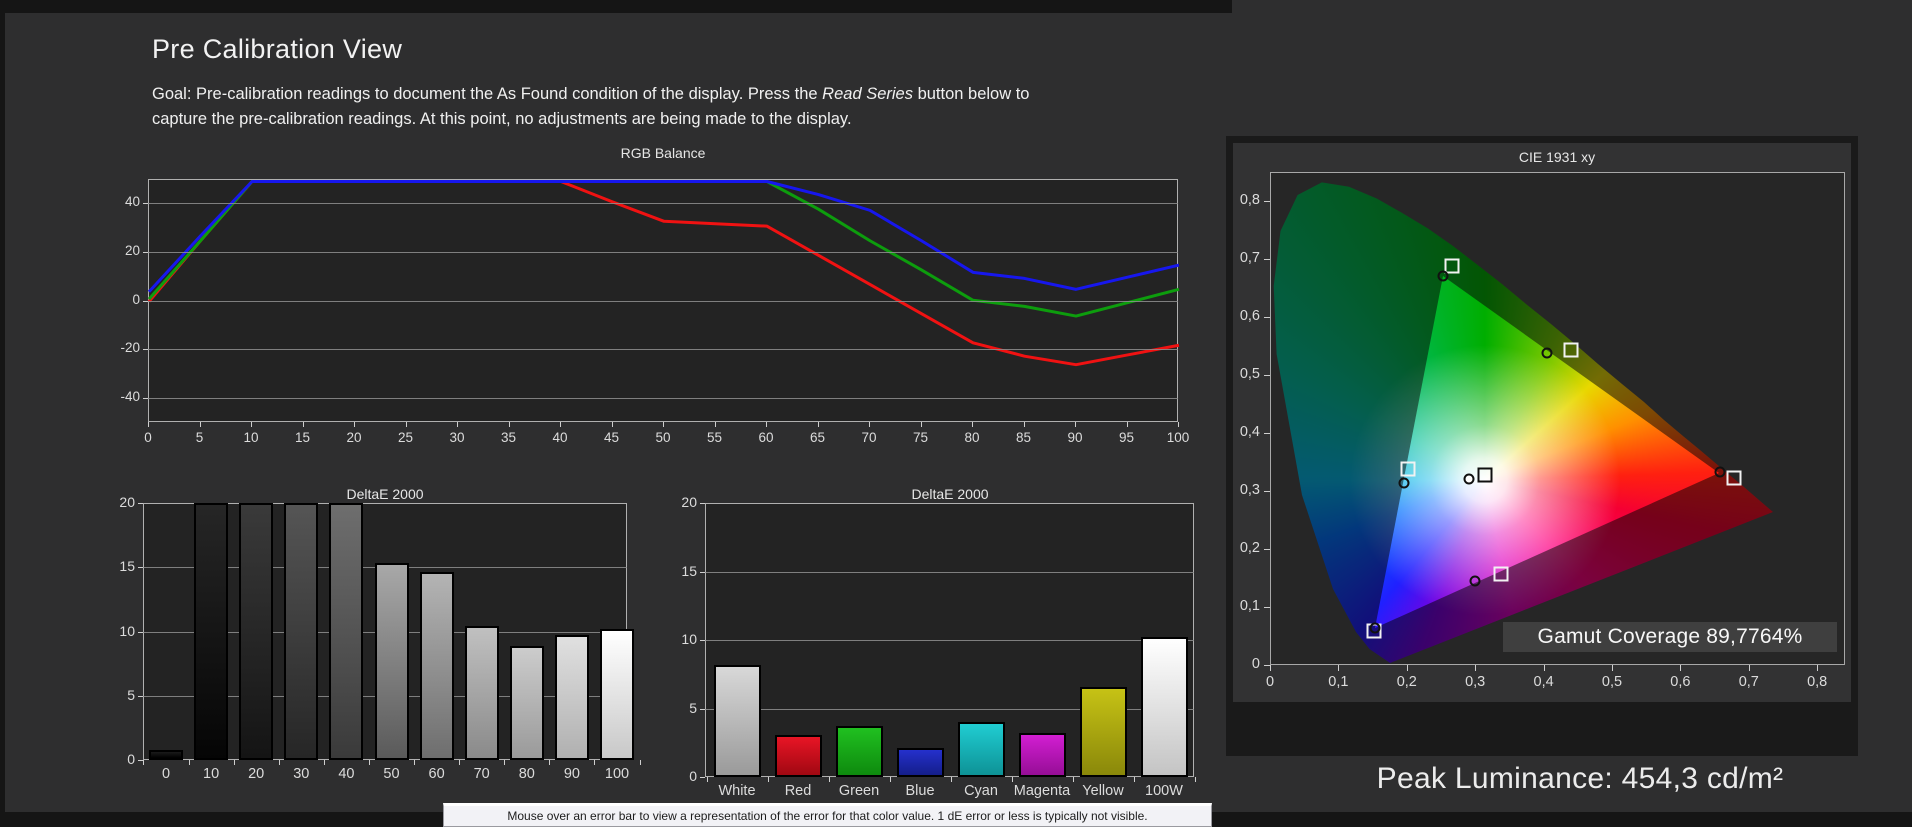  I want to click on bar-category-label: 60, so click(436, 774).